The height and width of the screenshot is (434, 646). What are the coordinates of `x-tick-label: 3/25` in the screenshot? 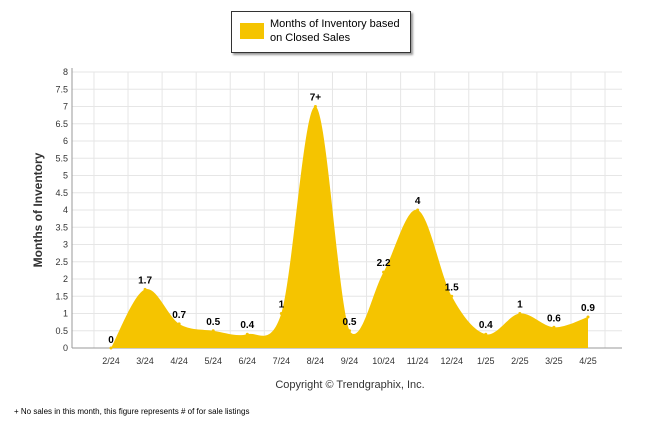 It's located at (554, 361).